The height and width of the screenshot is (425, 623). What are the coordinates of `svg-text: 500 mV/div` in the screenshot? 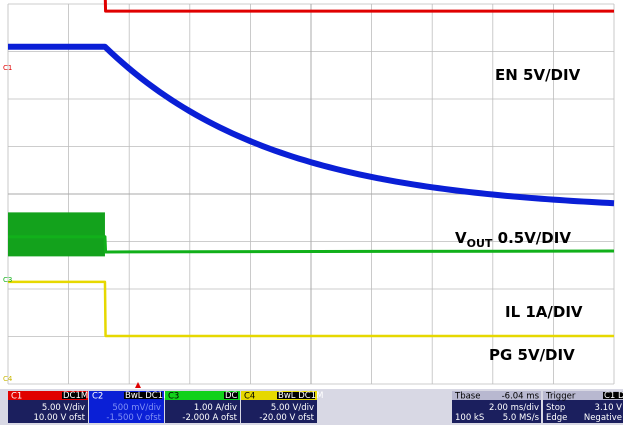 It's located at (136, 408).